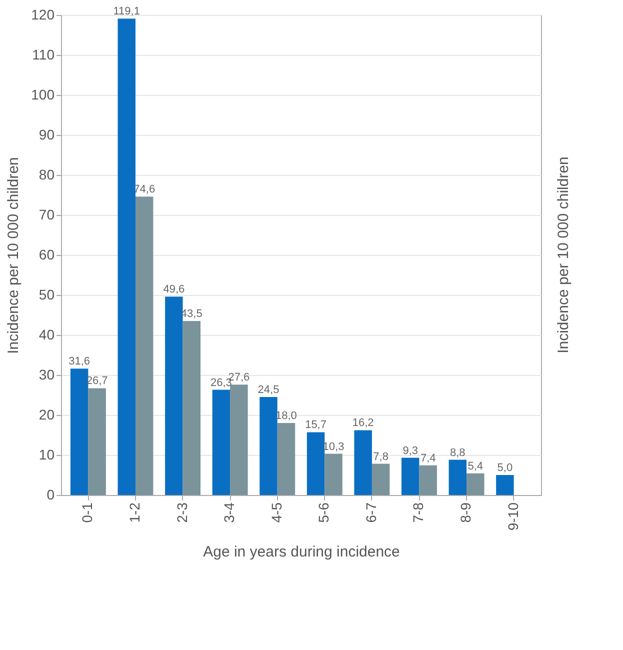 This screenshot has height=650, width=623. I want to click on y-tick-label: 100, so click(43, 94).